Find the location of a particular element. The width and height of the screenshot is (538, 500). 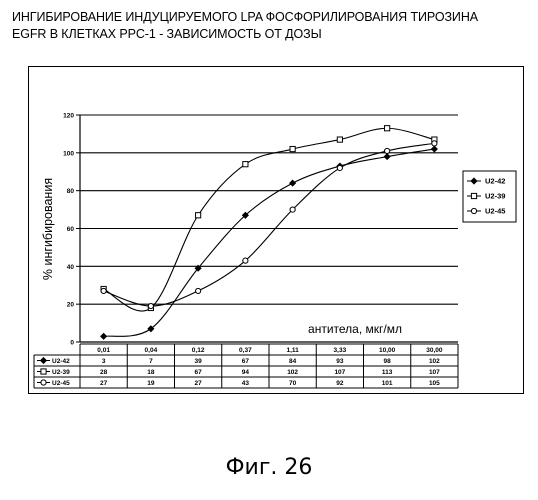

x-tick-label-0: 0,01 is located at coordinates (103, 350).